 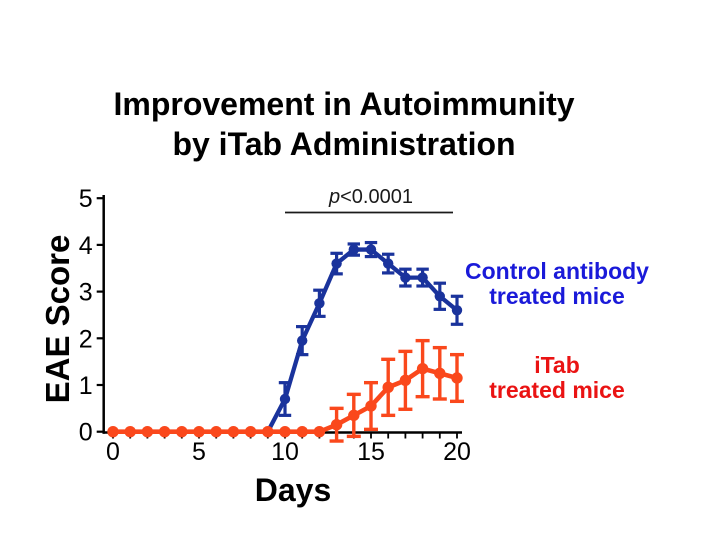 What do you see at coordinates (376, 197) in the screenshot?
I see `p-value: <0.0001` at bounding box center [376, 197].